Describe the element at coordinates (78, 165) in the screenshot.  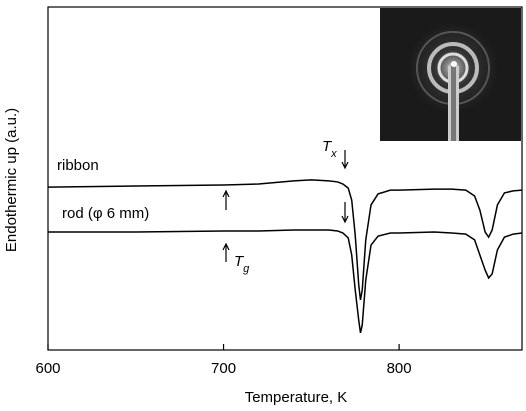
I see `series-label: ribbon` at that location.